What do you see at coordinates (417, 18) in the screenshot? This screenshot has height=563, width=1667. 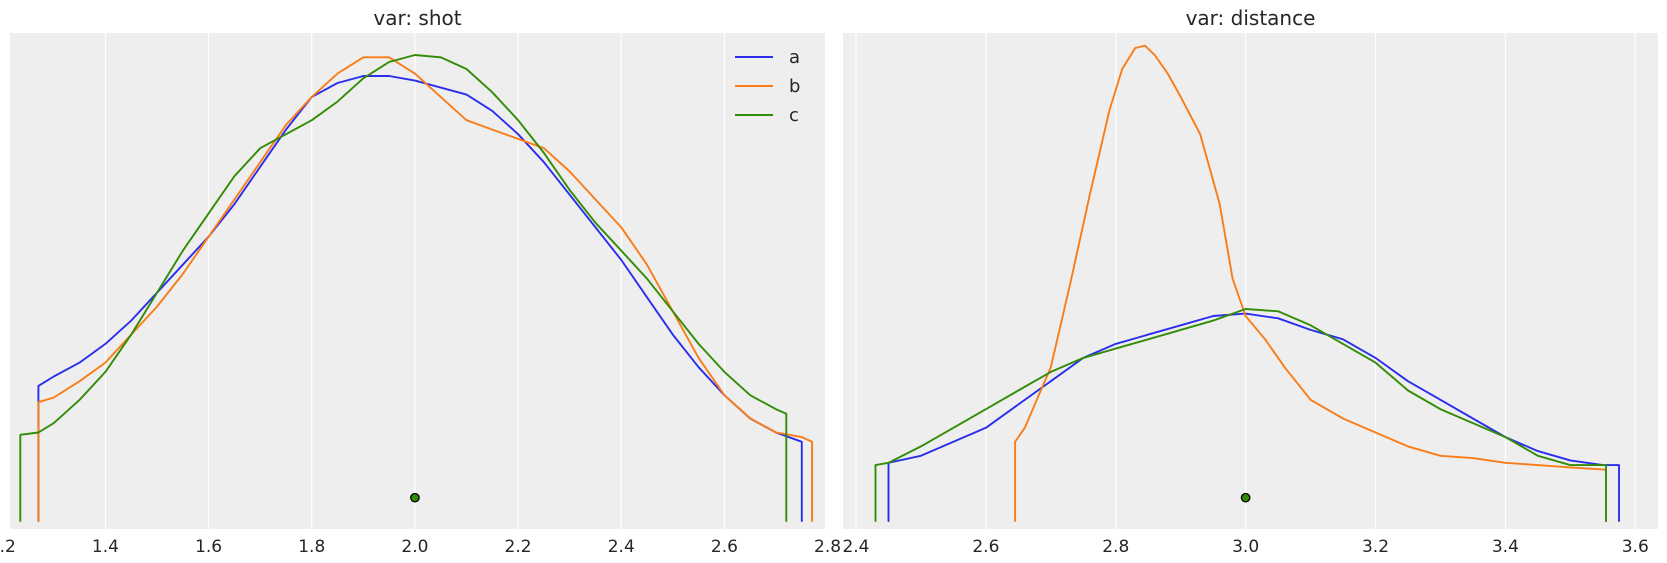 I see `panel-title: var: shot` at bounding box center [417, 18].